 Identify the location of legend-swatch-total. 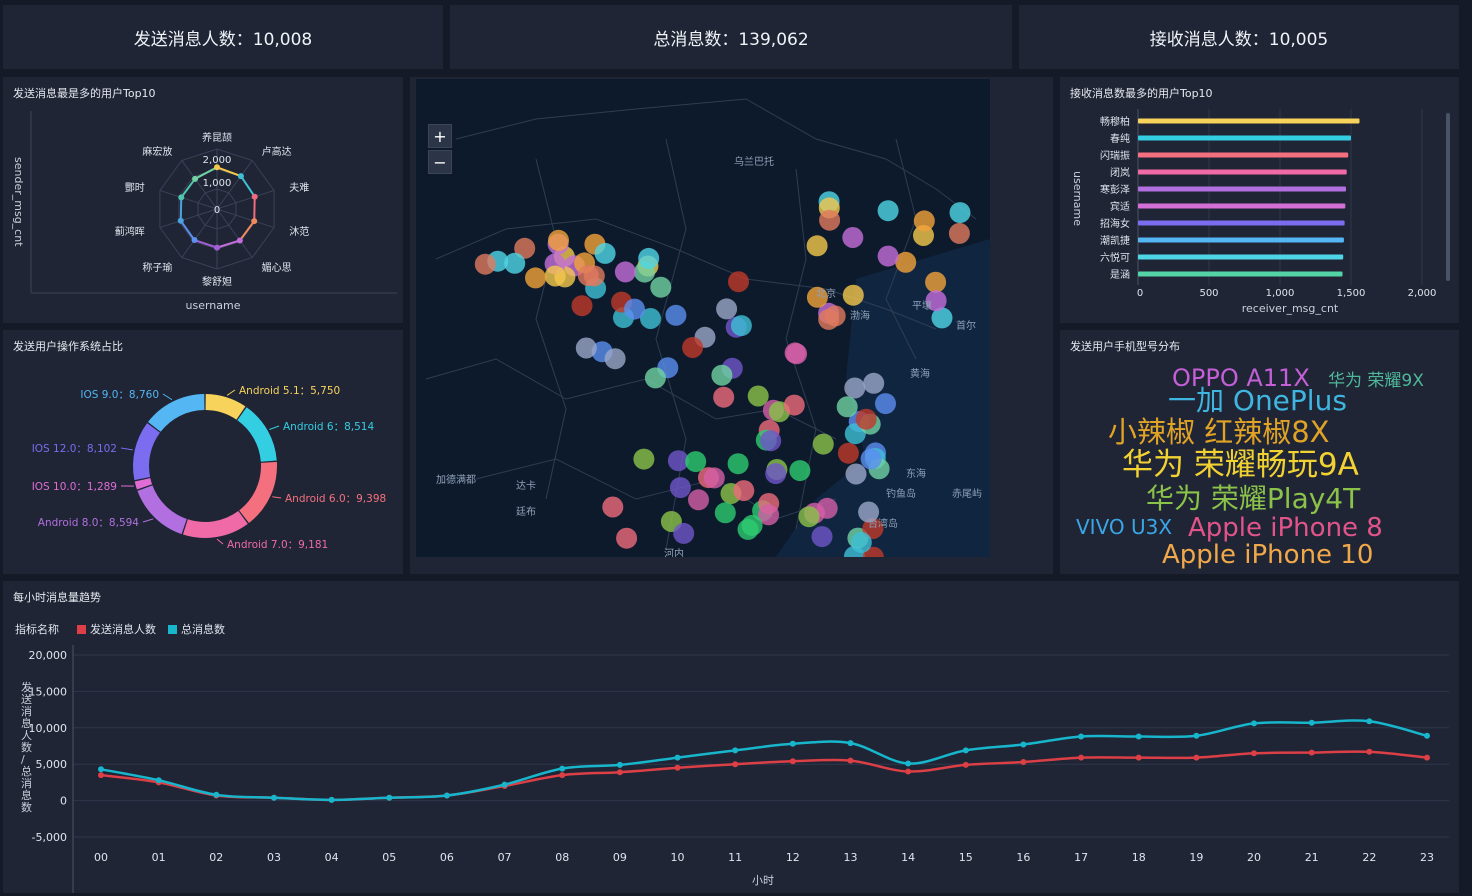
(172, 629).